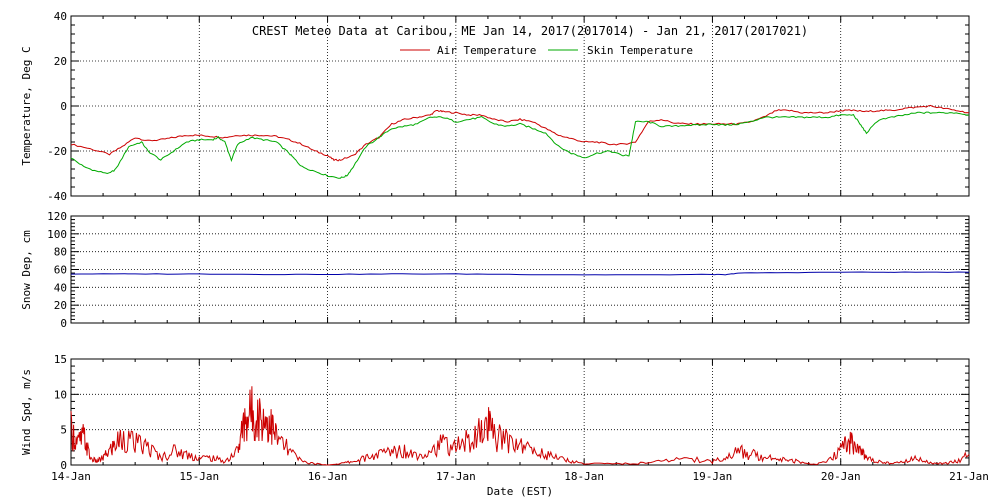 The image size is (1000, 500). I want to click on x-axis-label: Date (EST), so click(520, 491).